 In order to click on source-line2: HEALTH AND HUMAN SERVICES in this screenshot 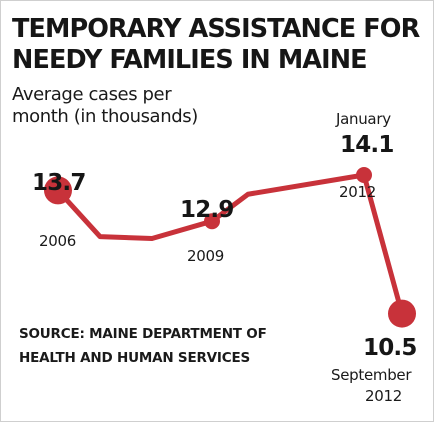, I will do `click(134, 358)`.